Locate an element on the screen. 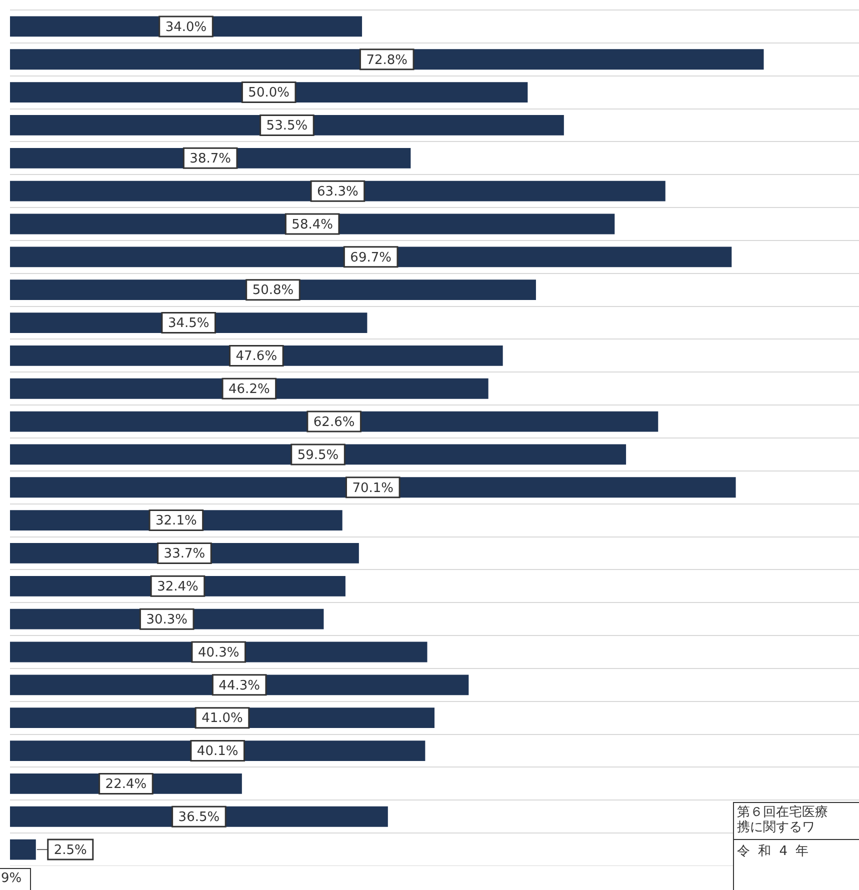 This screenshot has width=859, height=890. annotation: 携に関するワ is located at coordinates (796, 830).